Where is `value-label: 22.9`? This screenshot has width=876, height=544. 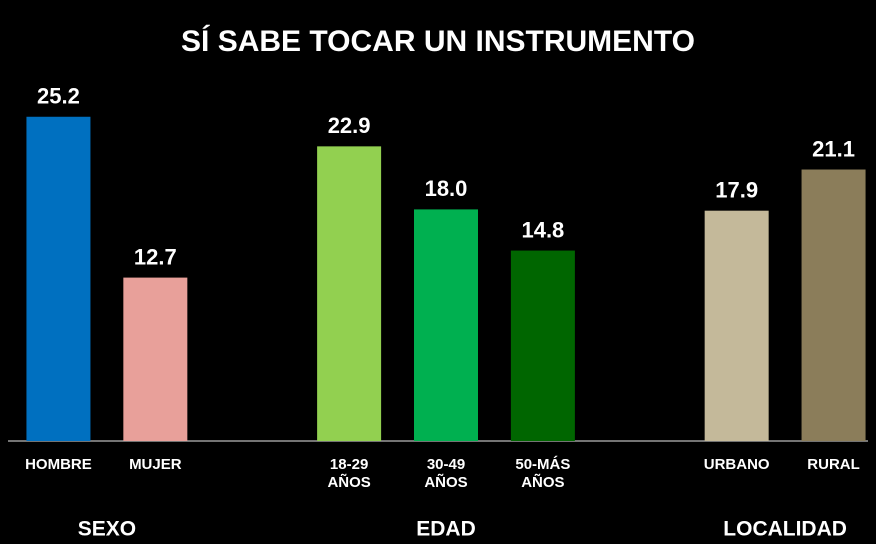 value-label: 22.9 is located at coordinates (349, 125).